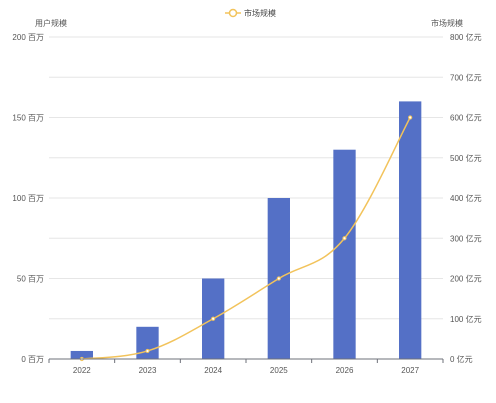  What do you see at coordinates (447, 23) in the screenshot?
I see `right-axis-title: 市场规模` at bounding box center [447, 23].